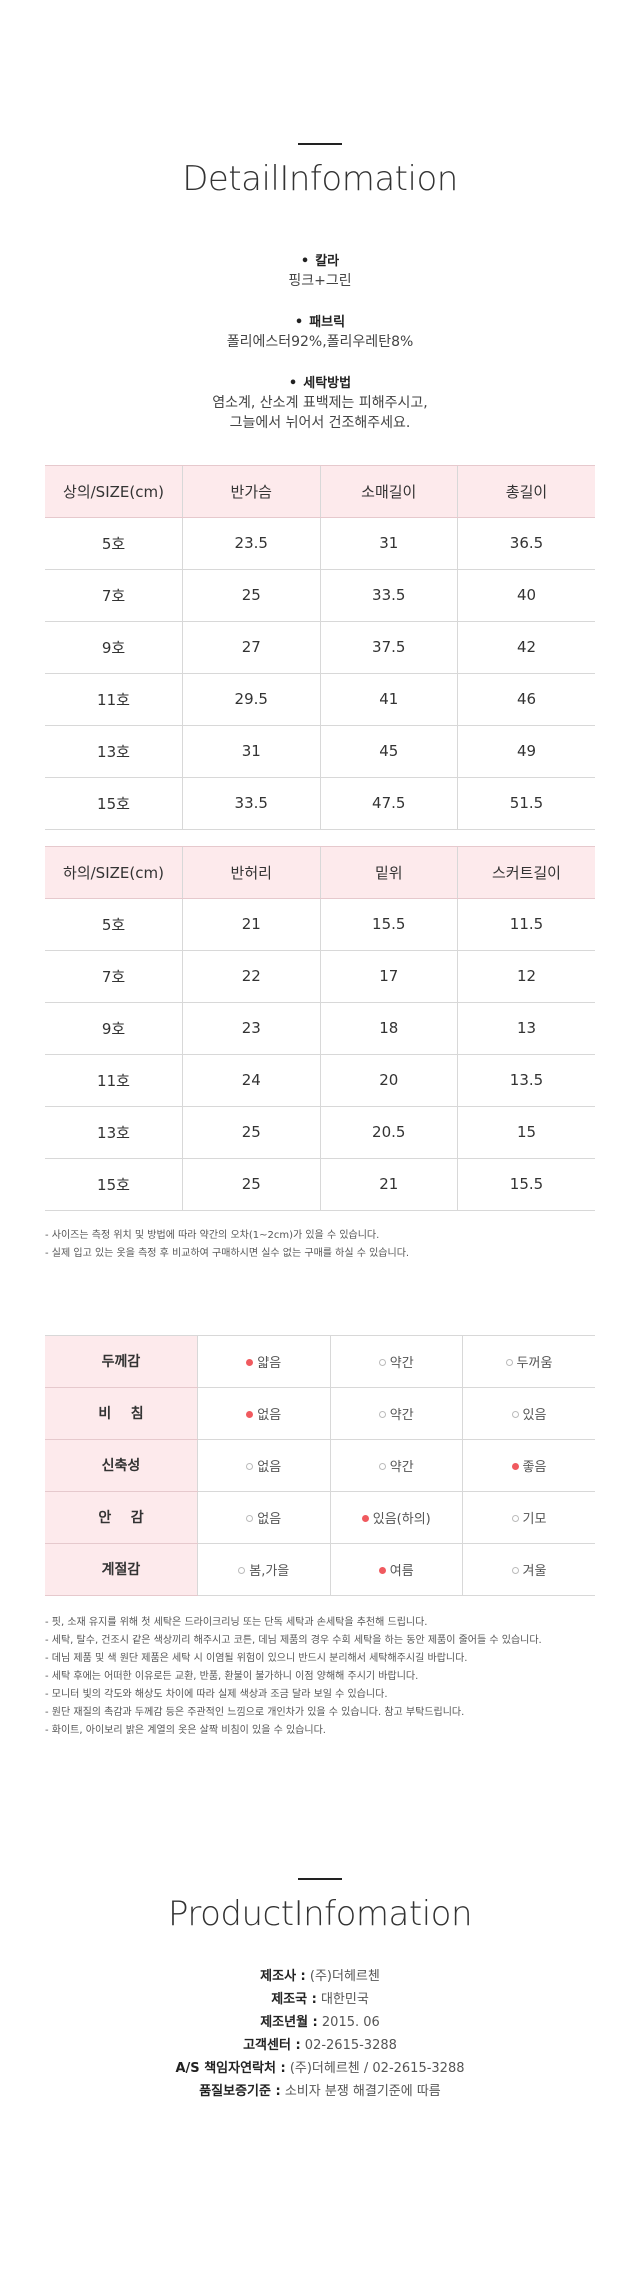 This screenshot has width=640, height=2270. What do you see at coordinates (320, 270) in the screenshot?
I see `info-color: • 칼라 핑크+그린` at bounding box center [320, 270].